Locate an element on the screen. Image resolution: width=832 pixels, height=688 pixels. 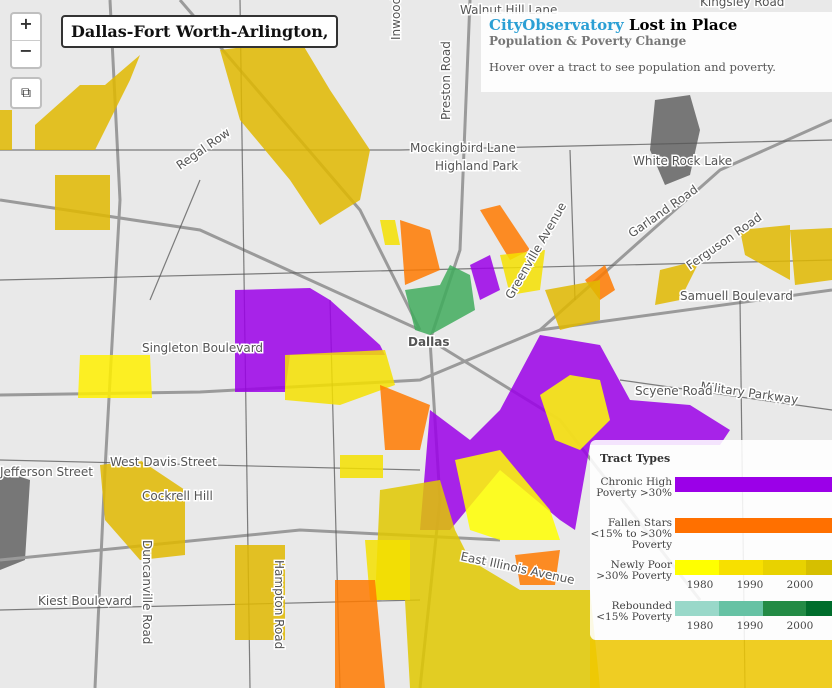
svg-text: Highland Park is located at coordinates (476, 166).